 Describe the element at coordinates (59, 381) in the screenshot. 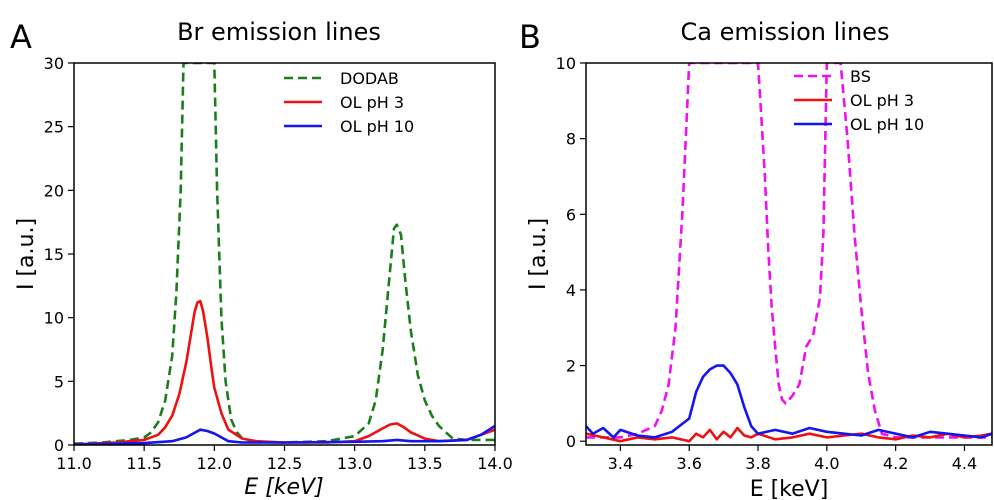

I see `chart-a-y-tick-label: 5` at that location.